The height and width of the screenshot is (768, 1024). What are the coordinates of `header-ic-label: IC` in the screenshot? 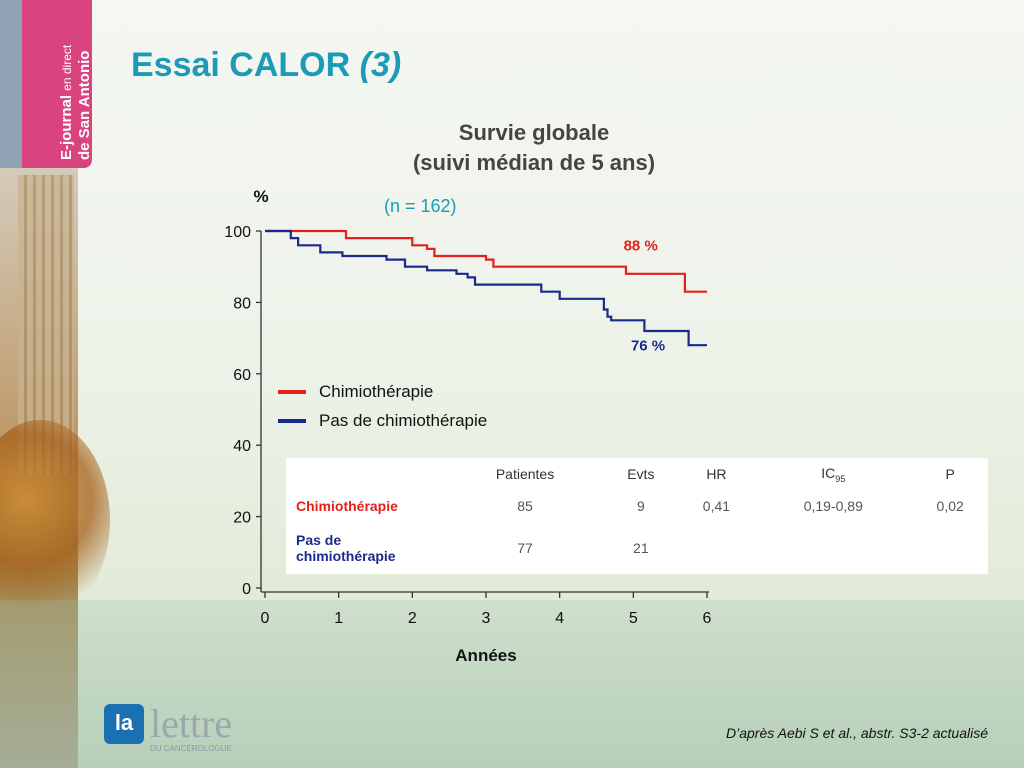 It's located at (828, 472).